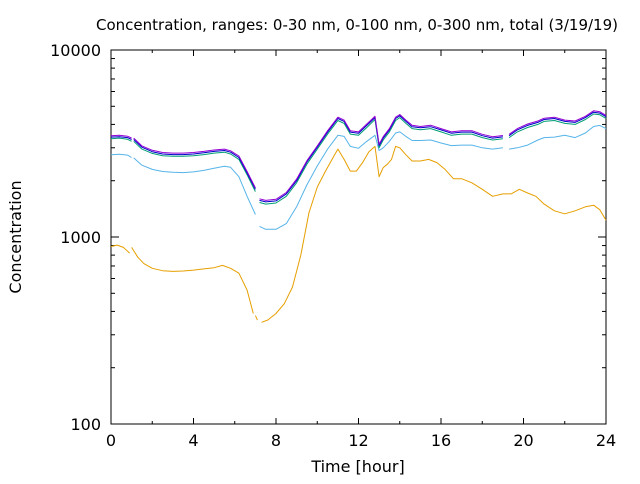  I want to click on x-tick-label: 20, so click(523, 440).